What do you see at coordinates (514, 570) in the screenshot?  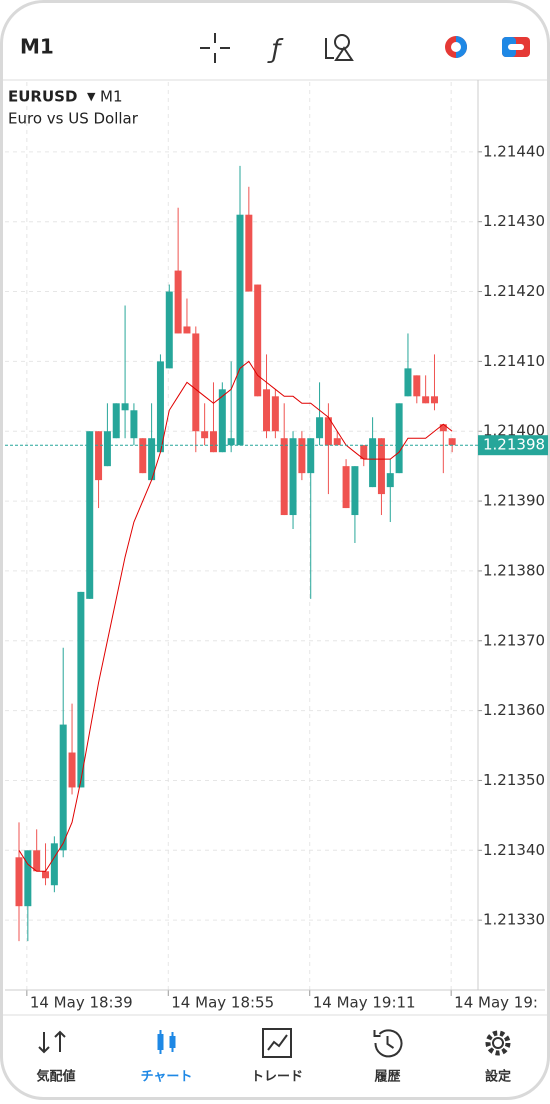 I see `y-tick-label: 1.21380` at bounding box center [514, 570].